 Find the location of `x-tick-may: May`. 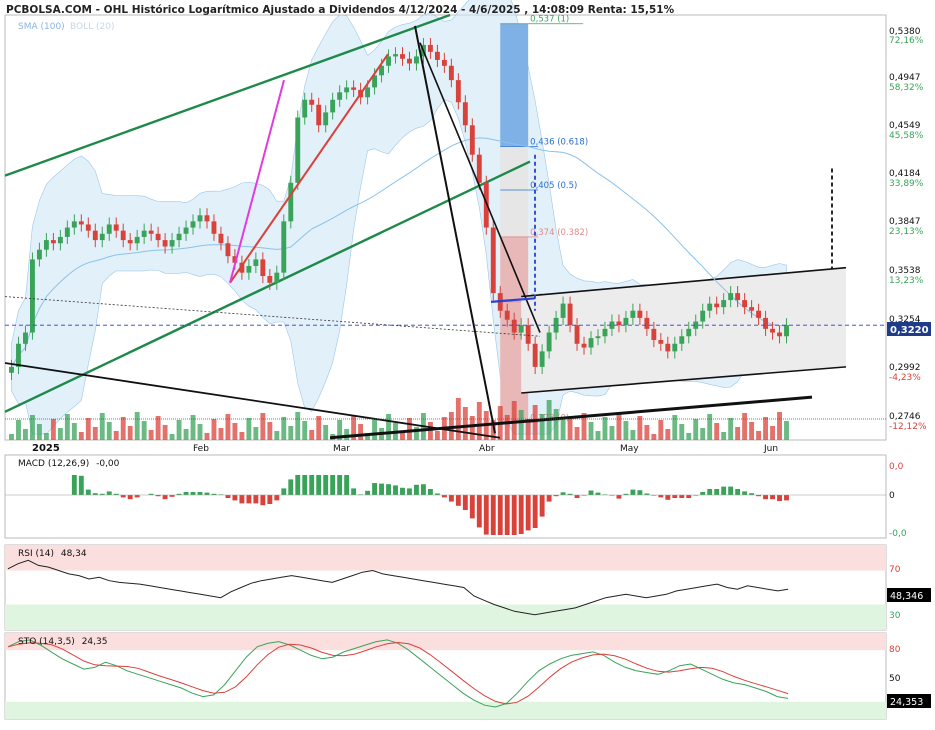

x-tick-may: May is located at coordinates (629, 449).